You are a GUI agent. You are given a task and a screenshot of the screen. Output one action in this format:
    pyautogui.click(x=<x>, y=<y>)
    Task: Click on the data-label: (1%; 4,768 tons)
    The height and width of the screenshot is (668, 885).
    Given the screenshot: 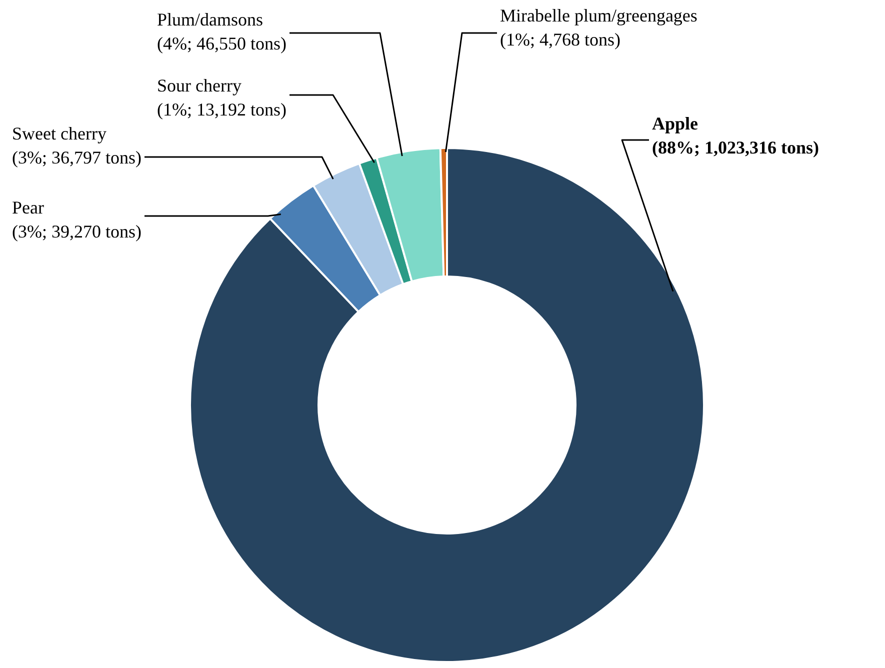 What is the action you would take?
    pyautogui.click(x=560, y=40)
    